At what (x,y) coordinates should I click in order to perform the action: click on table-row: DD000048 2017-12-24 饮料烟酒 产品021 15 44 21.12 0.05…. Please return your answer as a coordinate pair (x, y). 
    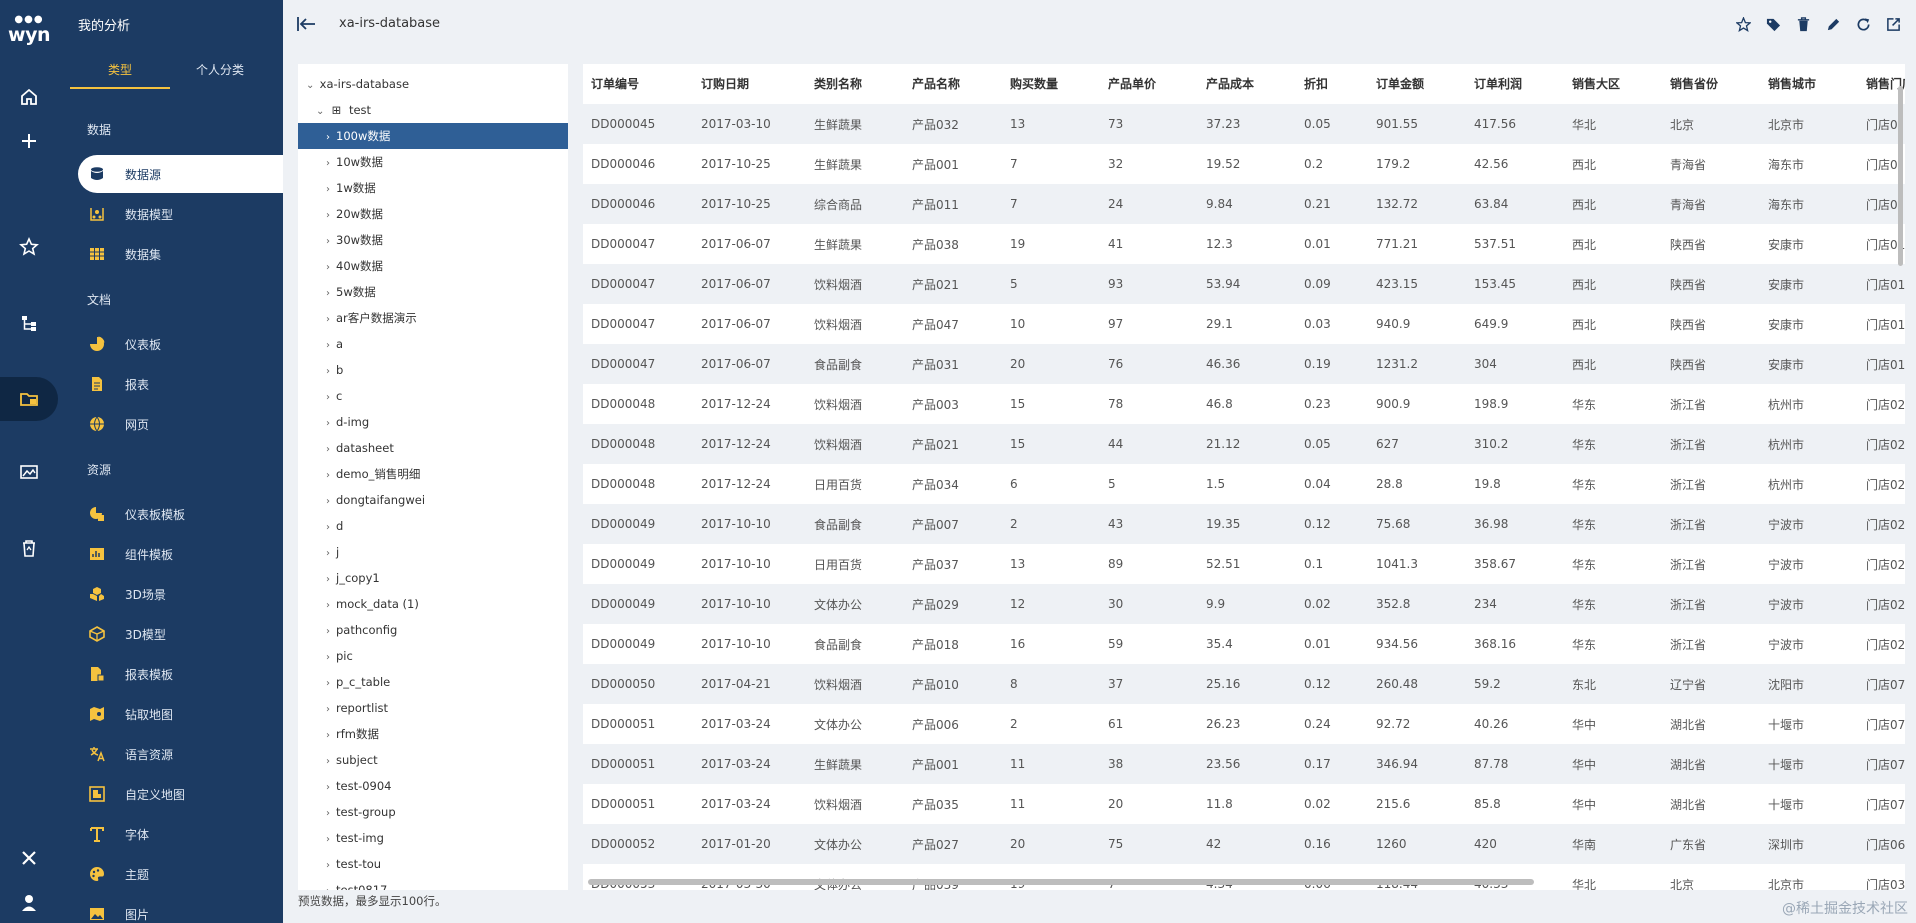
    Looking at the image, I should click on (1244, 444).